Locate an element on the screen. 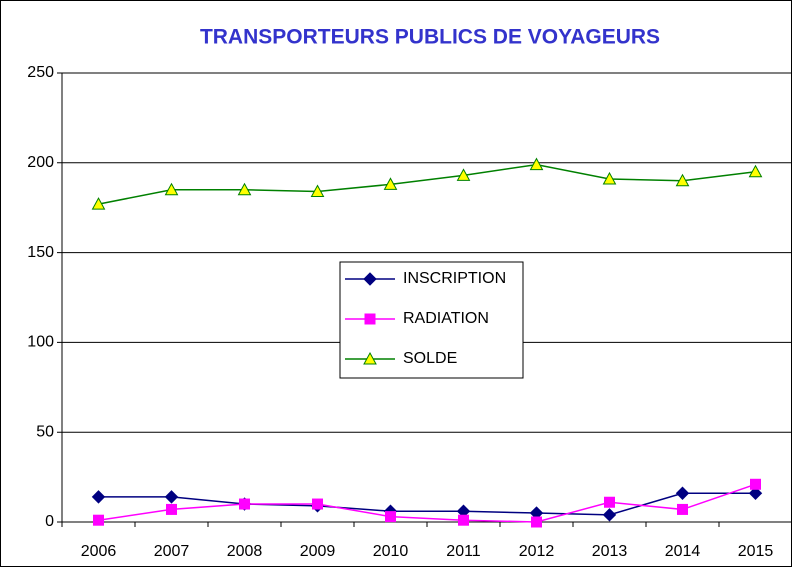 This screenshot has height=567, width=792. x-tick-label: 2006 is located at coordinates (99, 551).